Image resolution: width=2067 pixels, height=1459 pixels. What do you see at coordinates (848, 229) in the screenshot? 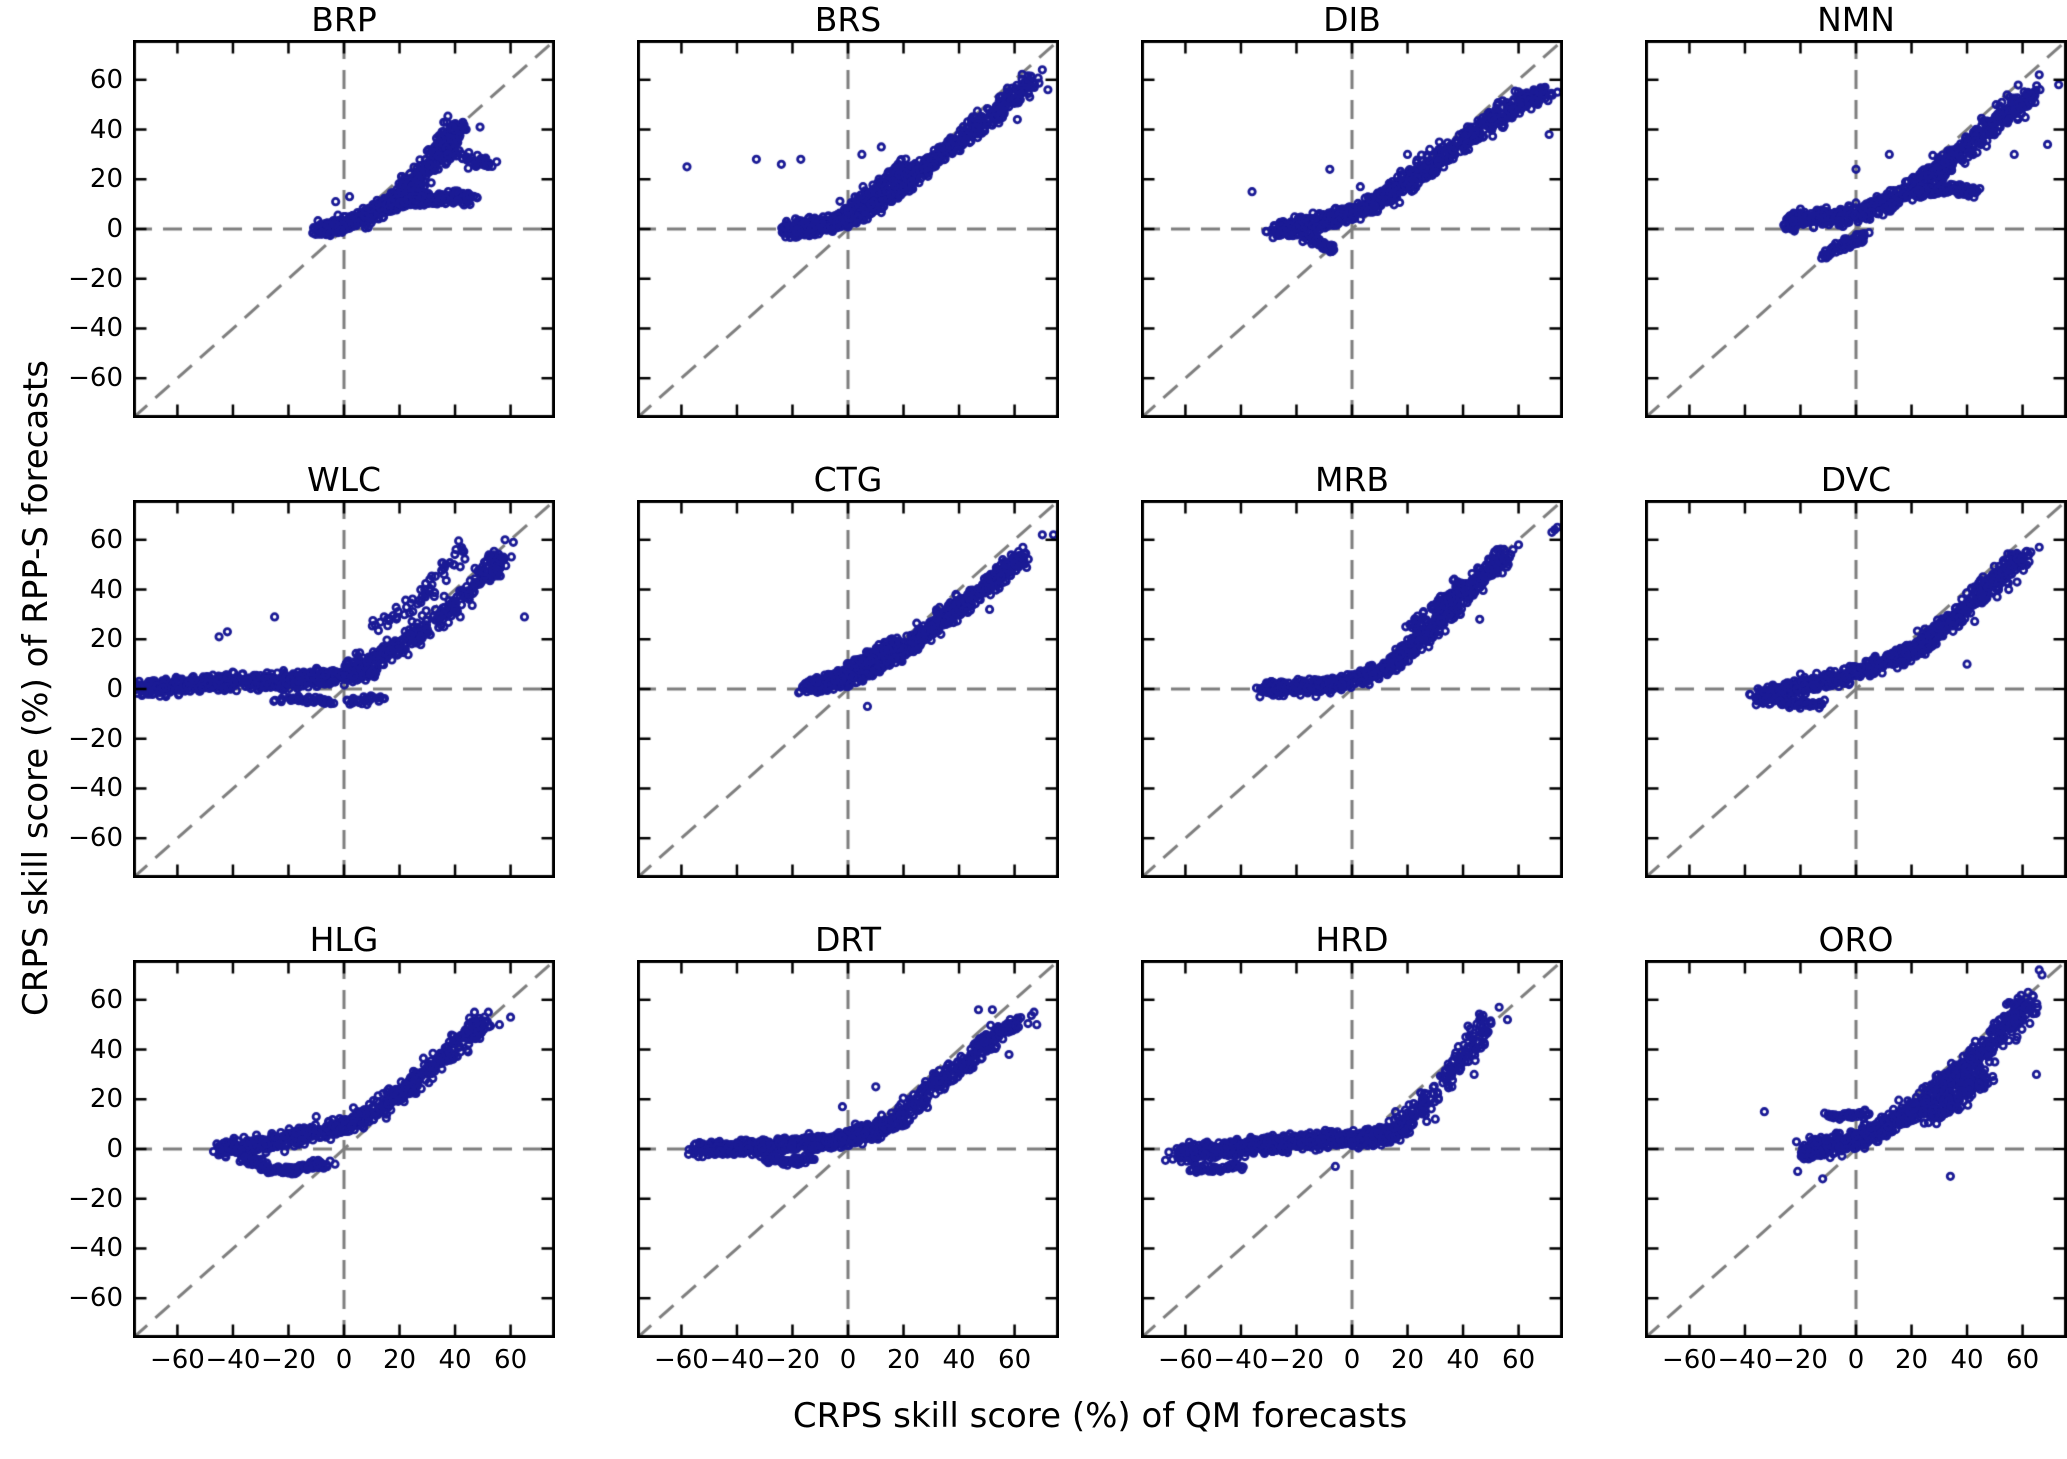
I see `scatter-canvas-BRS` at bounding box center [848, 229].